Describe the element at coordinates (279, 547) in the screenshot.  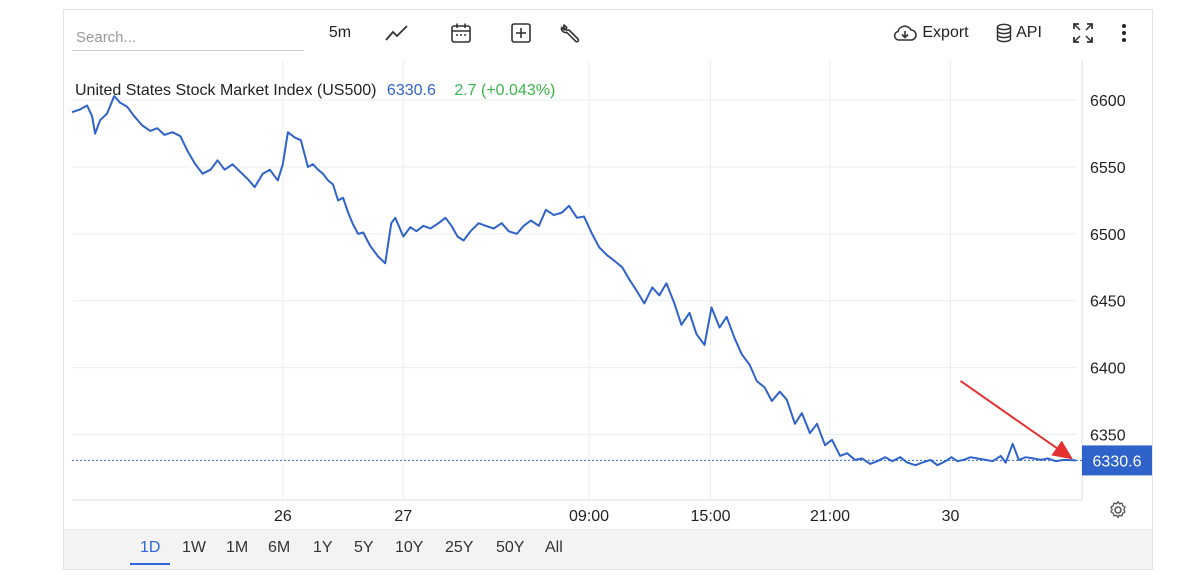
I see `timeframe-6m: 6M` at that location.